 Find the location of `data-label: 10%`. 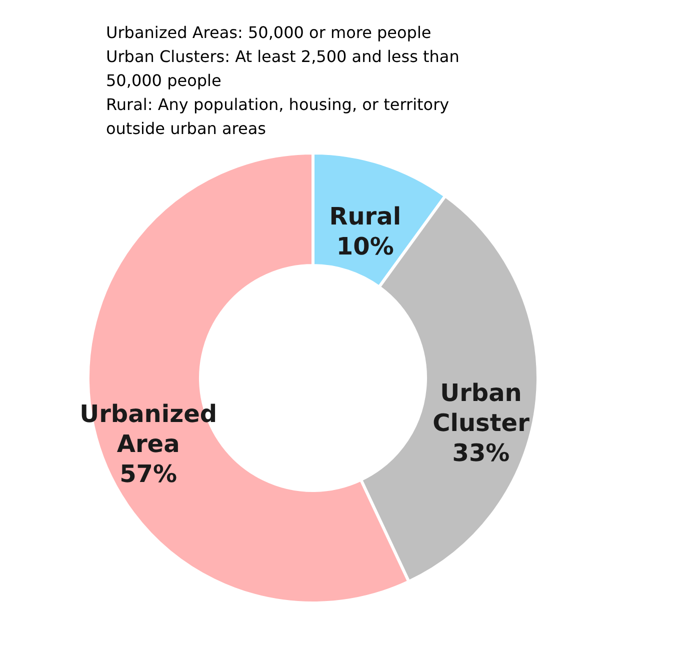

data-label: 10% is located at coordinates (365, 246).